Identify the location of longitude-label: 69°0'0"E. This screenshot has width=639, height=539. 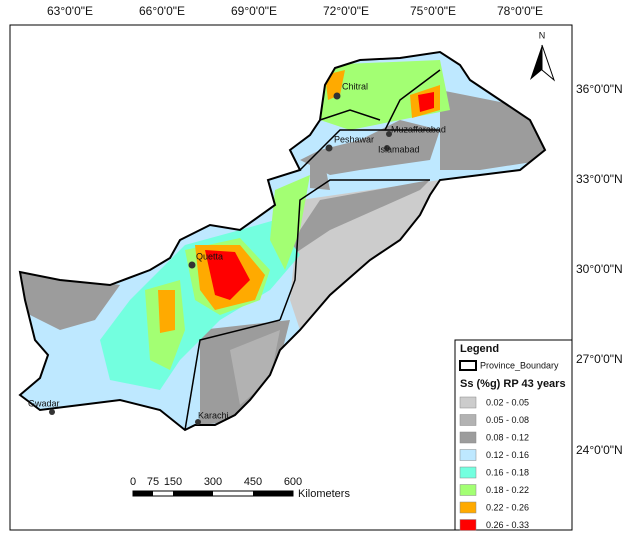
(254, 11).